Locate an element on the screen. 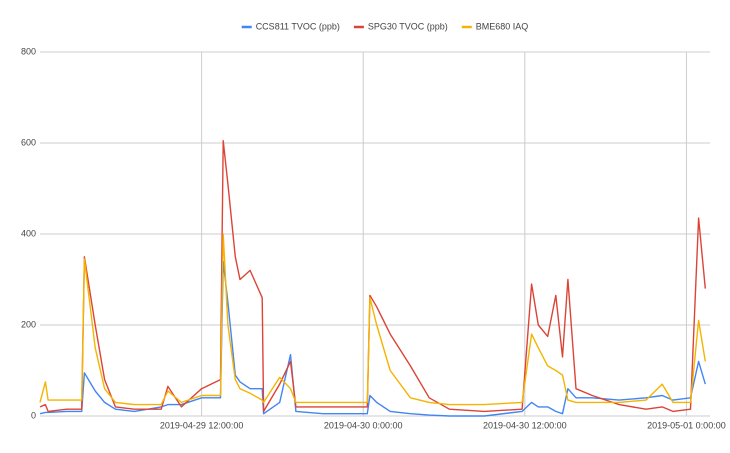 The width and height of the screenshot is (730, 453). x-tick-label: 2019-04-30 12:00:00 is located at coordinates (525, 425).